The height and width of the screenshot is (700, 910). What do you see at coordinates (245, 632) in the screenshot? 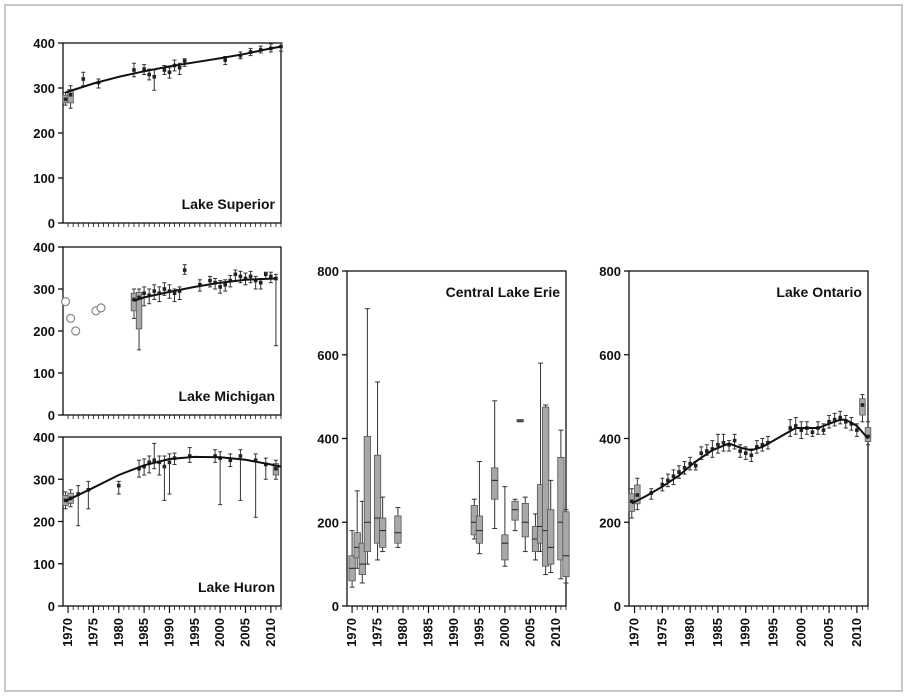
I see `x-tick-label: 2005` at bounding box center [245, 632].